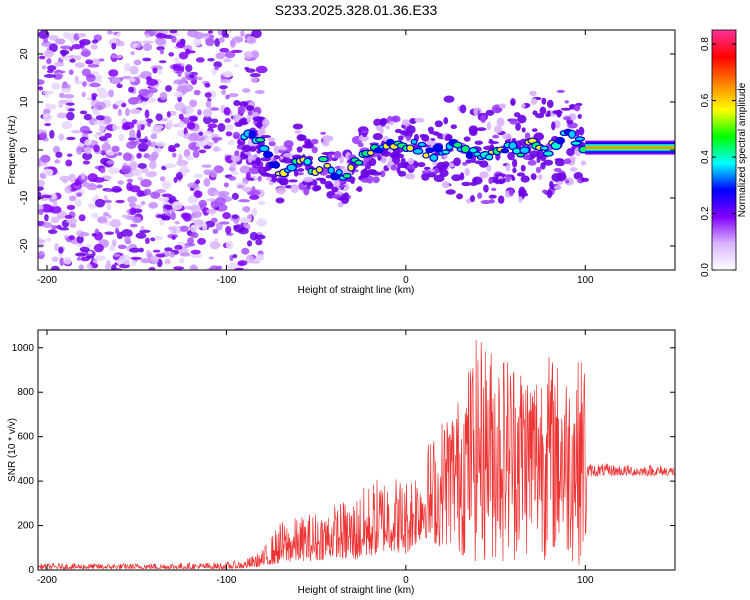 The image size is (750, 600). Describe the element at coordinates (25, 437) in the screenshot. I see `snr-y-tick-label: 600` at that location.